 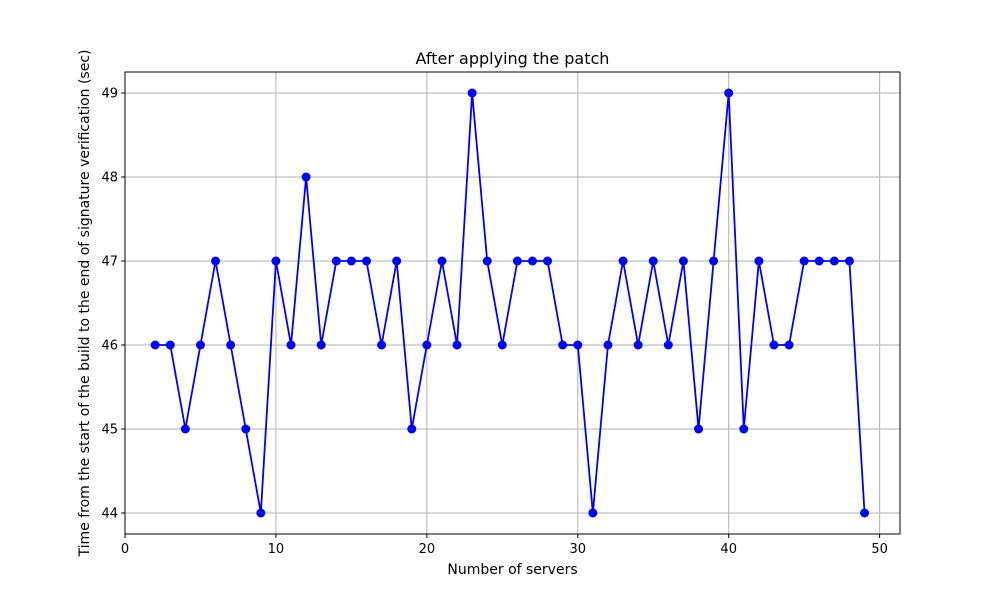 What do you see at coordinates (125, 549) in the screenshot?
I see `x-tick-label: 0` at bounding box center [125, 549].